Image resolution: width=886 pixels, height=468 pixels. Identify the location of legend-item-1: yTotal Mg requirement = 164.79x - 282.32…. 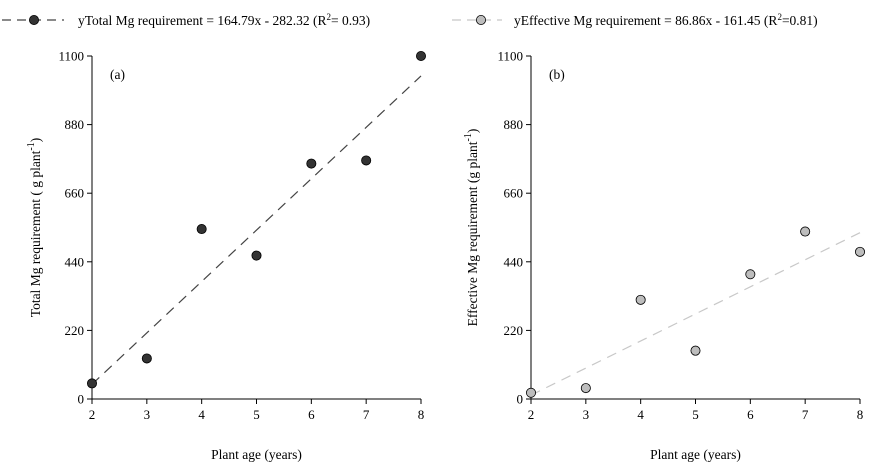
(186, 20).